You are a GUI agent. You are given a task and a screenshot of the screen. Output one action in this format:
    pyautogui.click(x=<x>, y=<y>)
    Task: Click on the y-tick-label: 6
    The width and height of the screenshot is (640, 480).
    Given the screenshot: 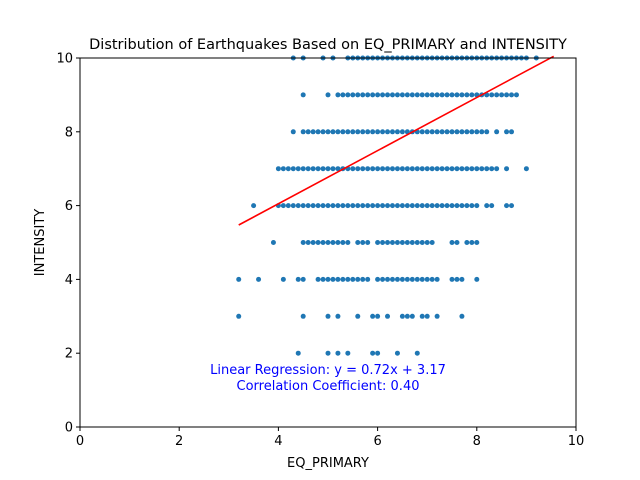 What is the action you would take?
    pyautogui.click(x=69, y=206)
    